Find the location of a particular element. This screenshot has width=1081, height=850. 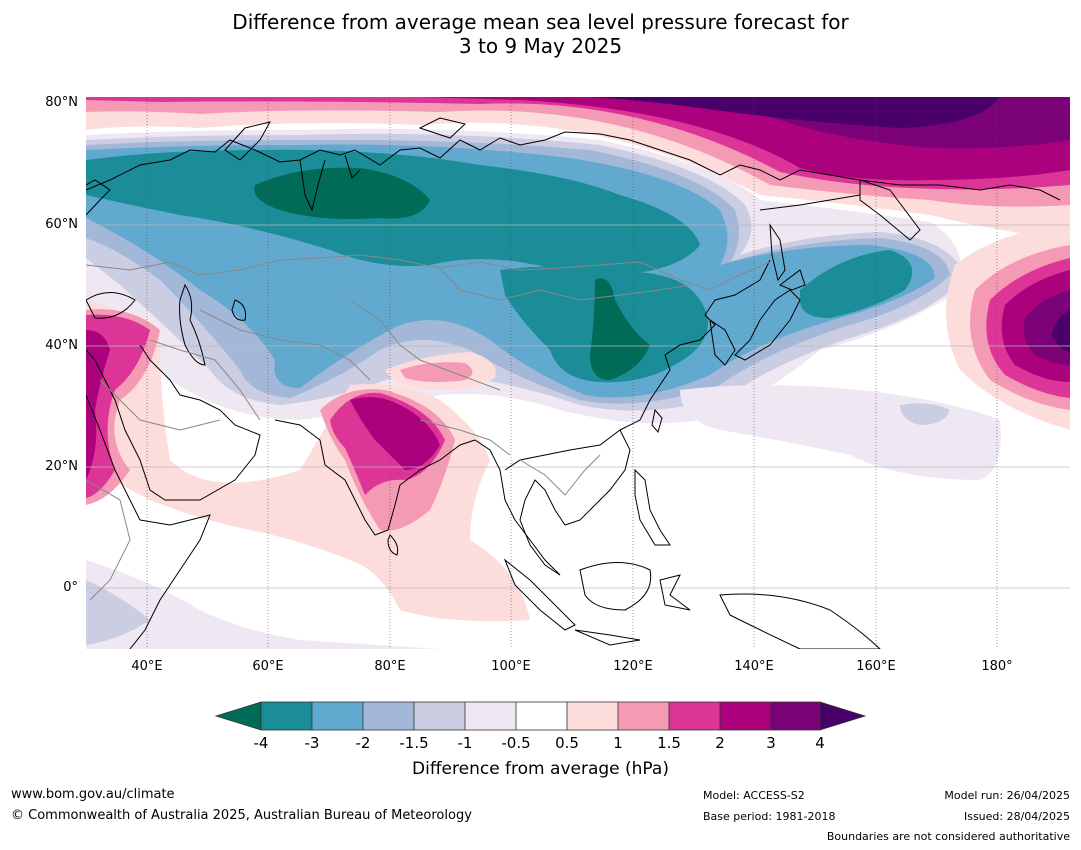

colorbar-tick-label: -0.5 is located at coordinates (516, 743).